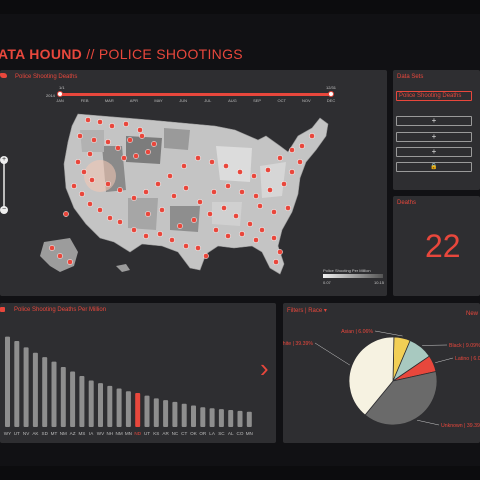  I want to click on new-filter-button: New, so click(472, 314).